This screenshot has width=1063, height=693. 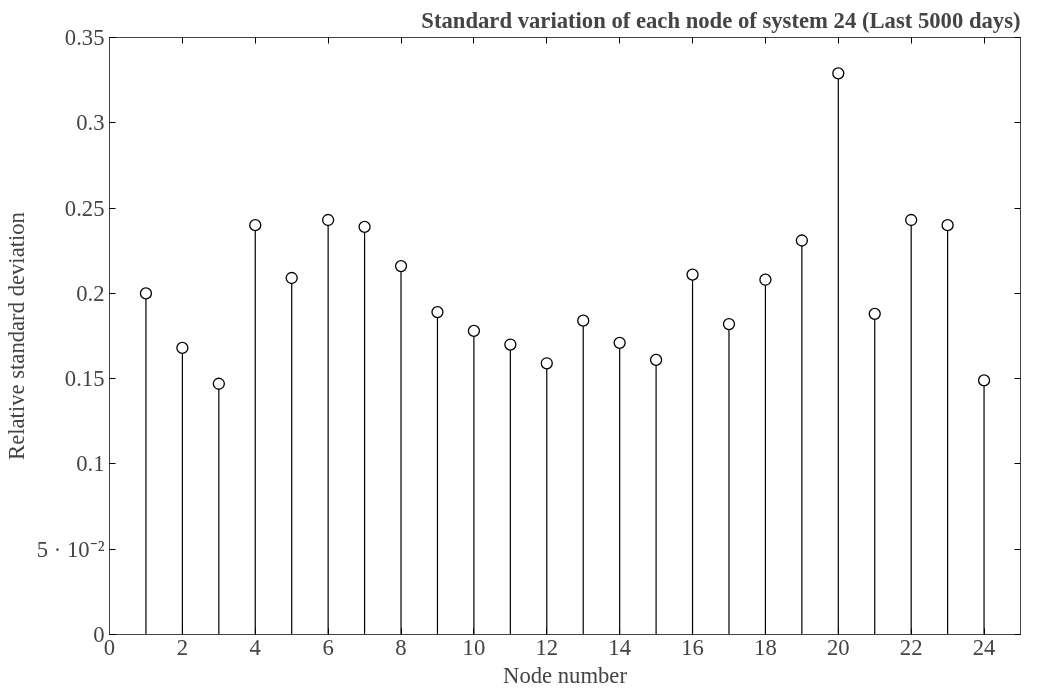 I want to click on y-tick-label: 5 · 10⁻², so click(x=70, y=549).